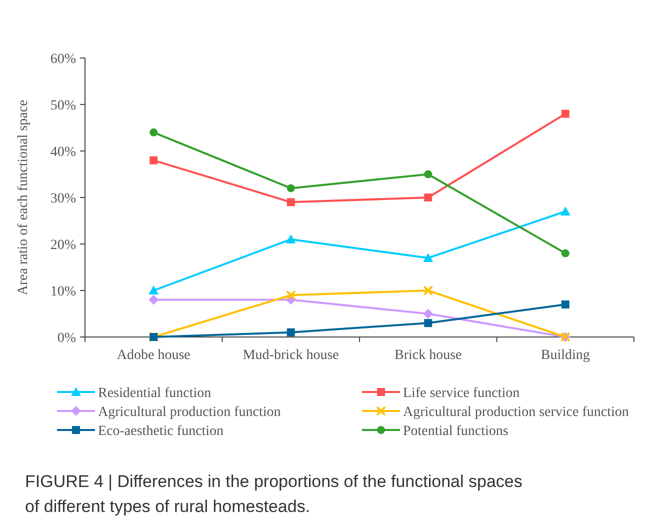 The height and width of the screenshot is (523, 654). I want to click on y-tick-label: 20%, so click(63, 245).